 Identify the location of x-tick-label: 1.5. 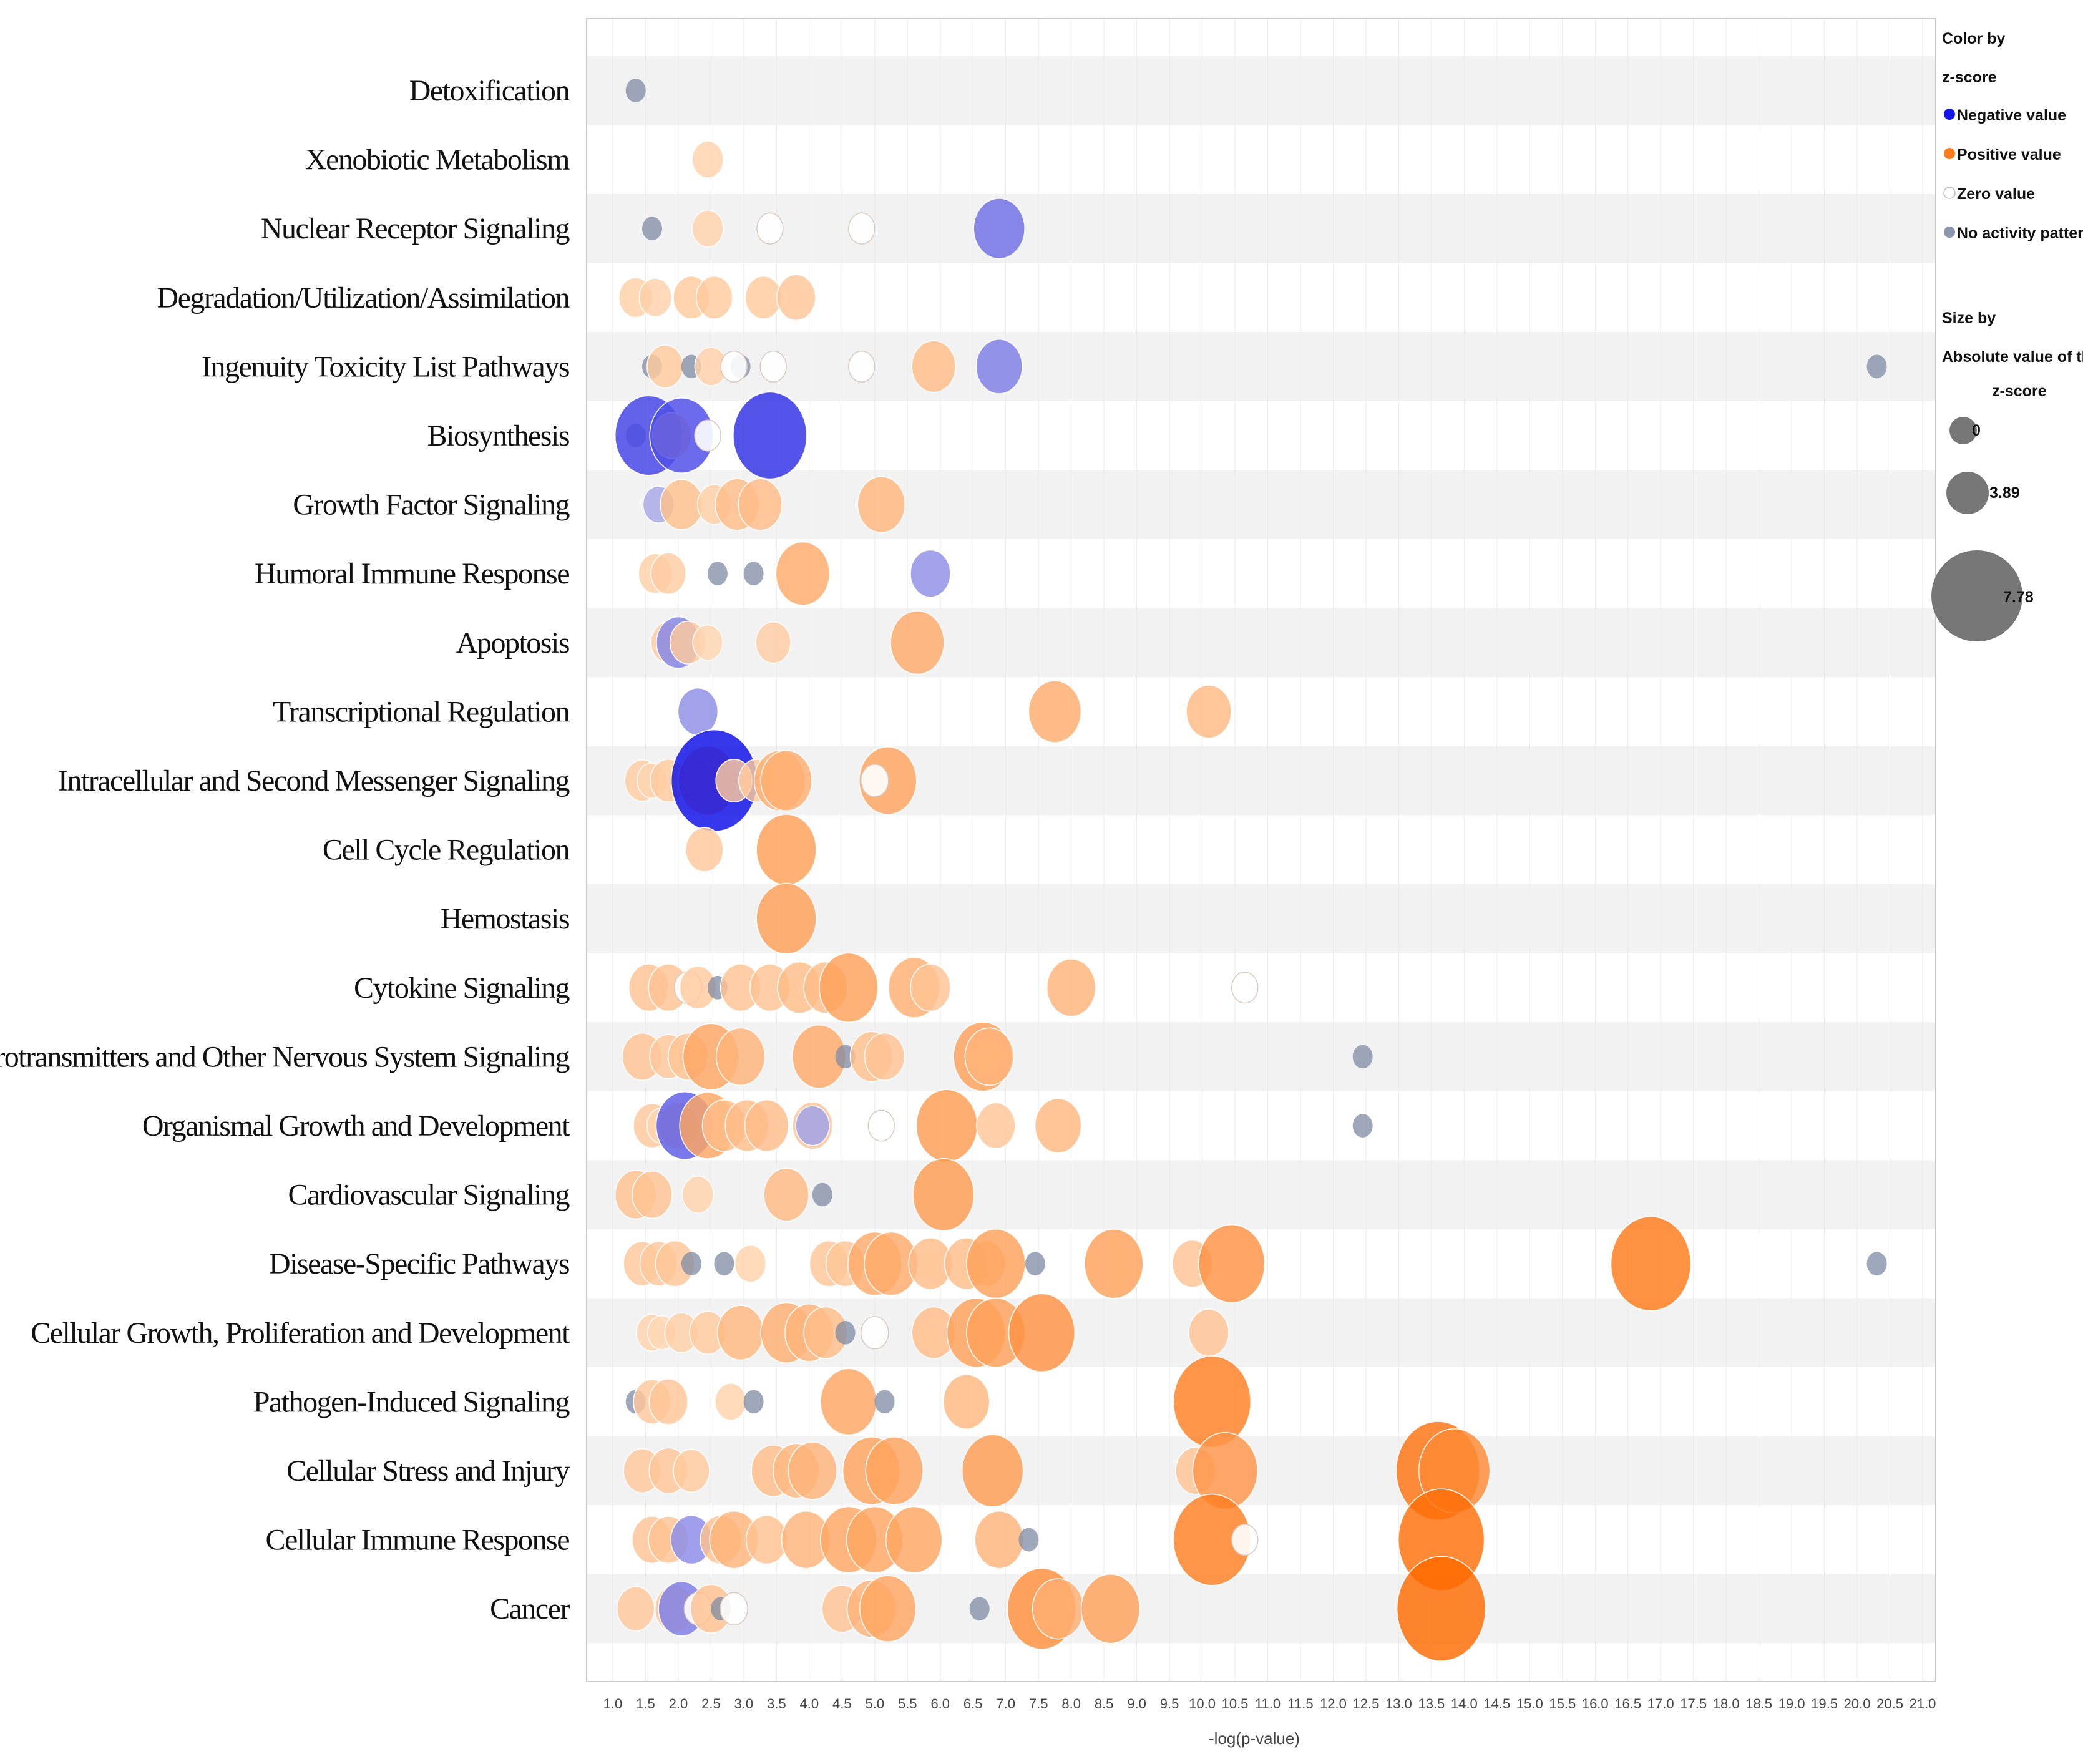
(645, 1704).